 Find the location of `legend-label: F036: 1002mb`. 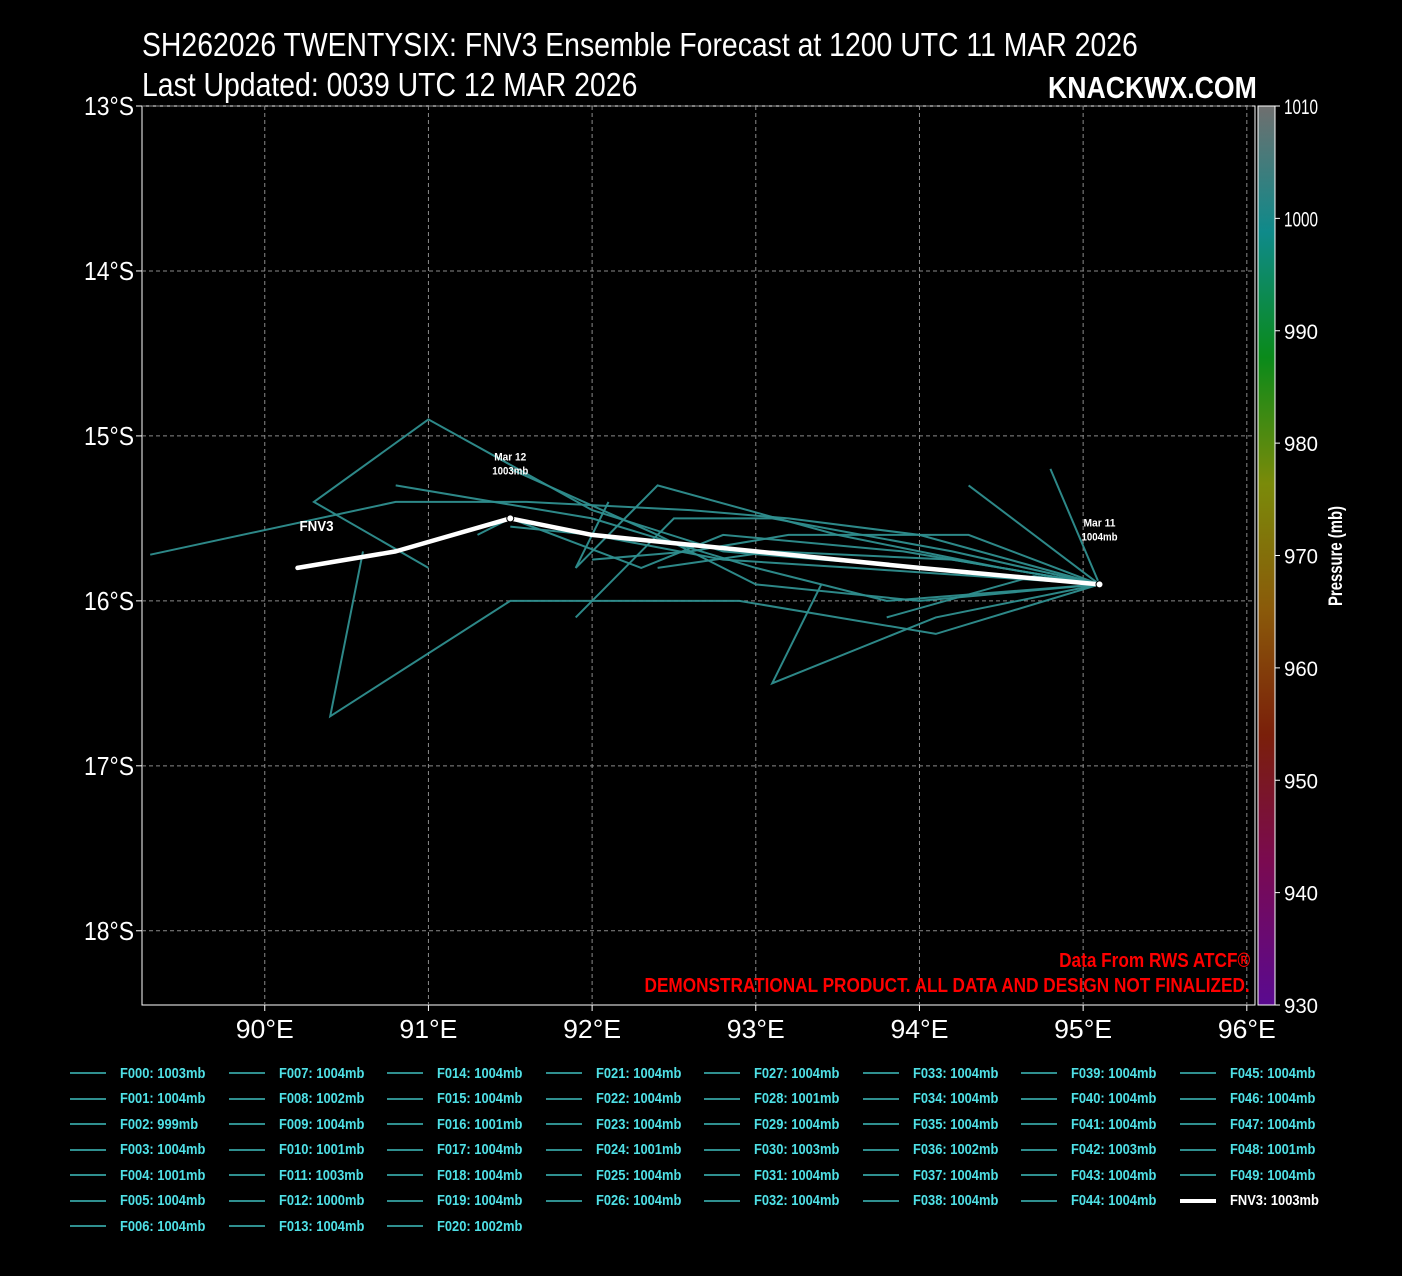

legend-label: F036: 1002mb is located at coordinates (955, 1149).